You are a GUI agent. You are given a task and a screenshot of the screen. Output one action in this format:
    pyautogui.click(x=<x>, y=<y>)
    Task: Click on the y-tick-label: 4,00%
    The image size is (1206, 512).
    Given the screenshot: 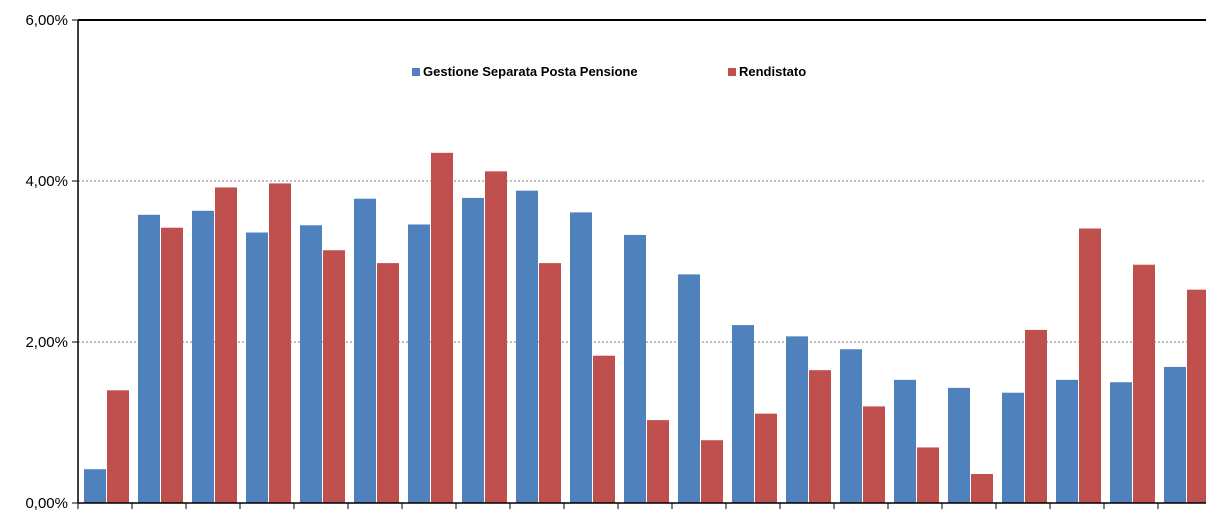 What is the action you would take?
    pyautogui.click(x=46, y=181)
    